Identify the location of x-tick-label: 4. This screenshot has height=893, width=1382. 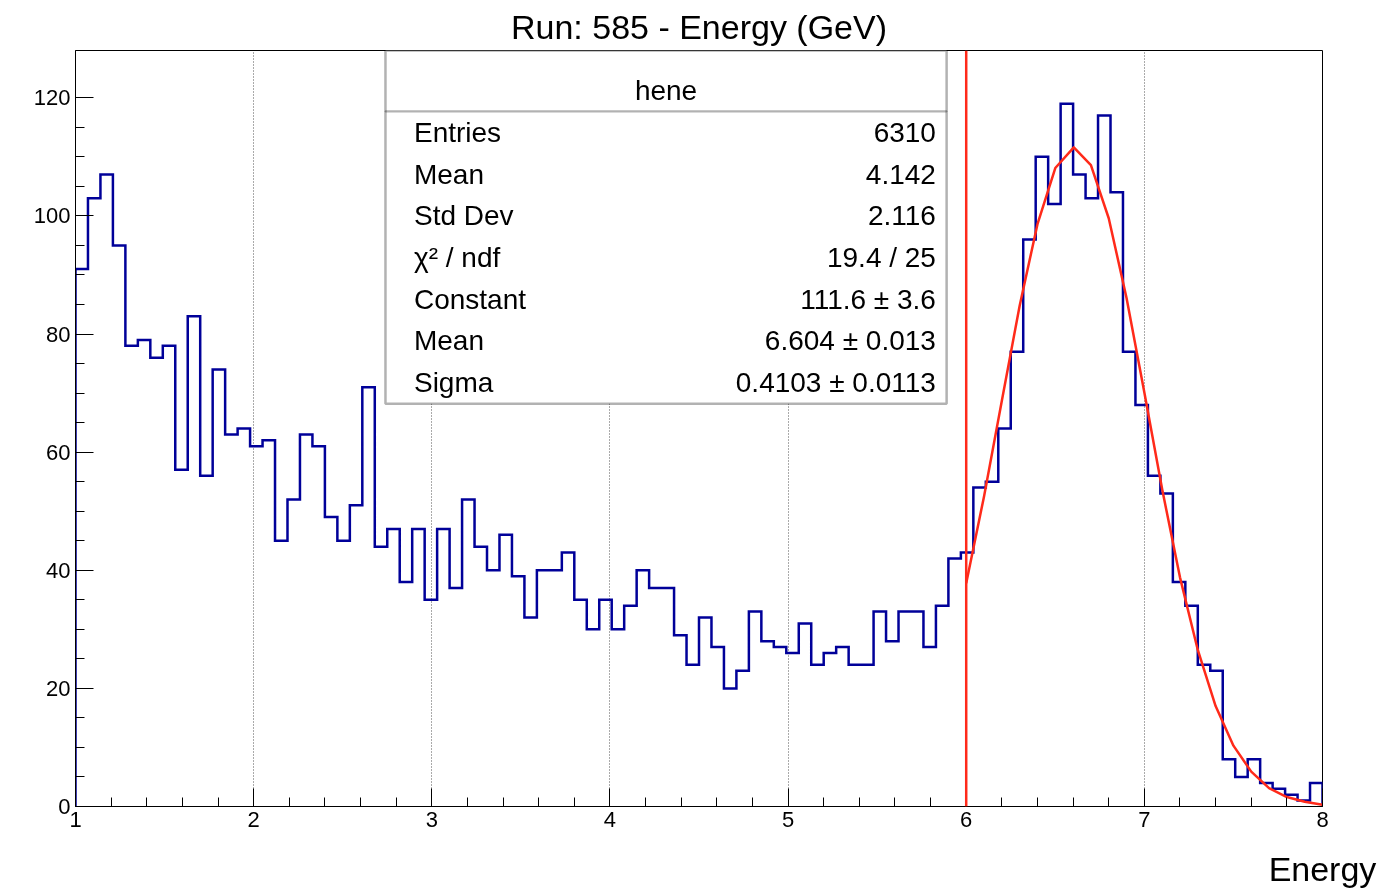
(610, 819).